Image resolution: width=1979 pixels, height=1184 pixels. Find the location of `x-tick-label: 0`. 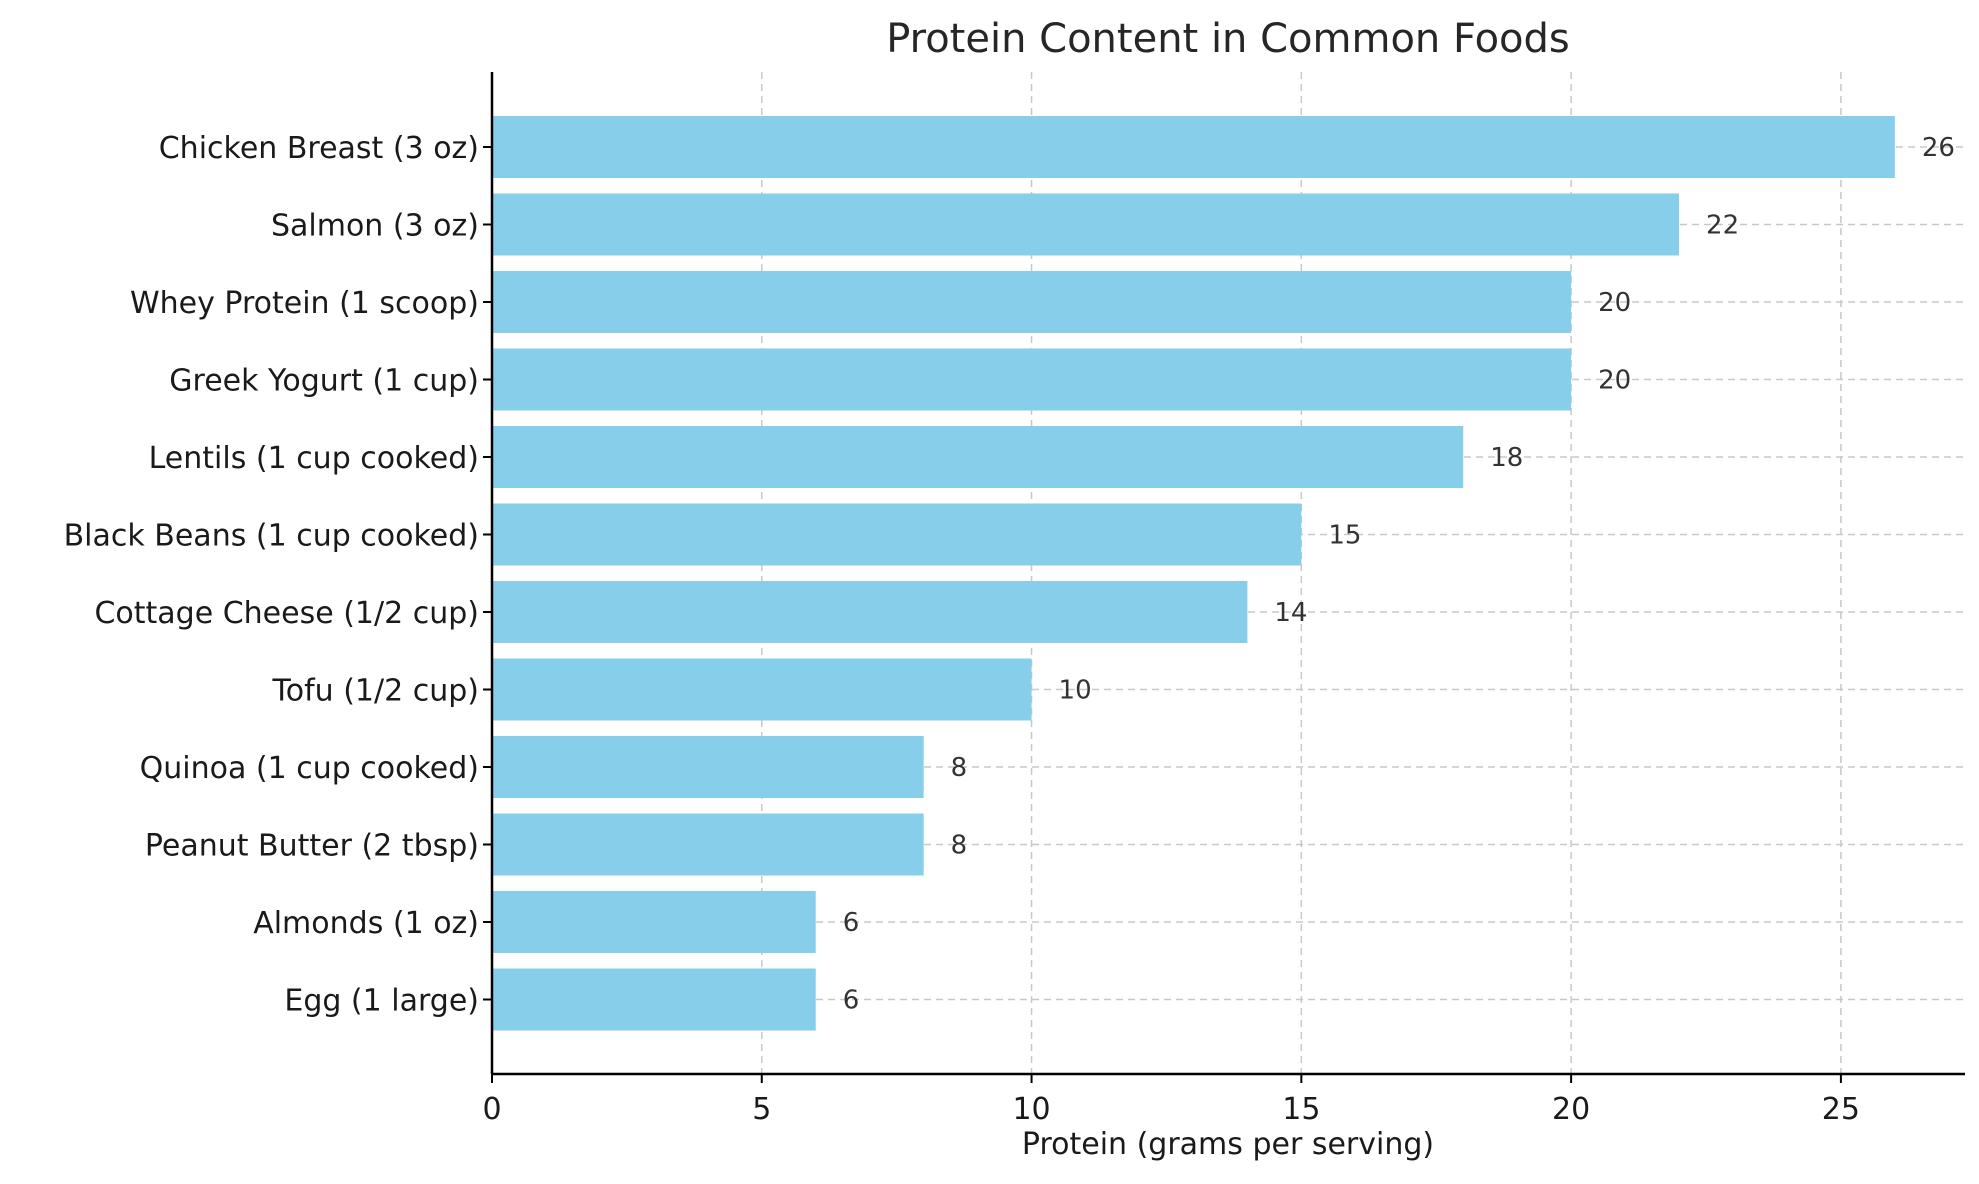

x-tick-label: 0 is located at coordinates (491, 1109).